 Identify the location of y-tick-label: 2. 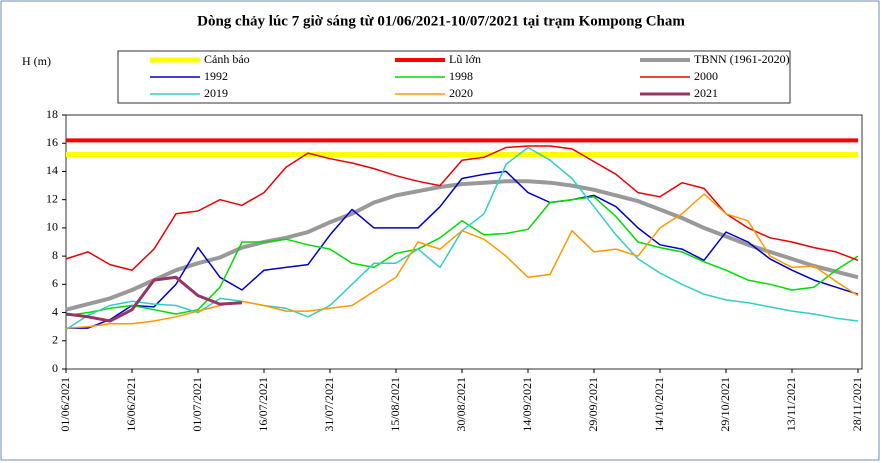
(55, 340).